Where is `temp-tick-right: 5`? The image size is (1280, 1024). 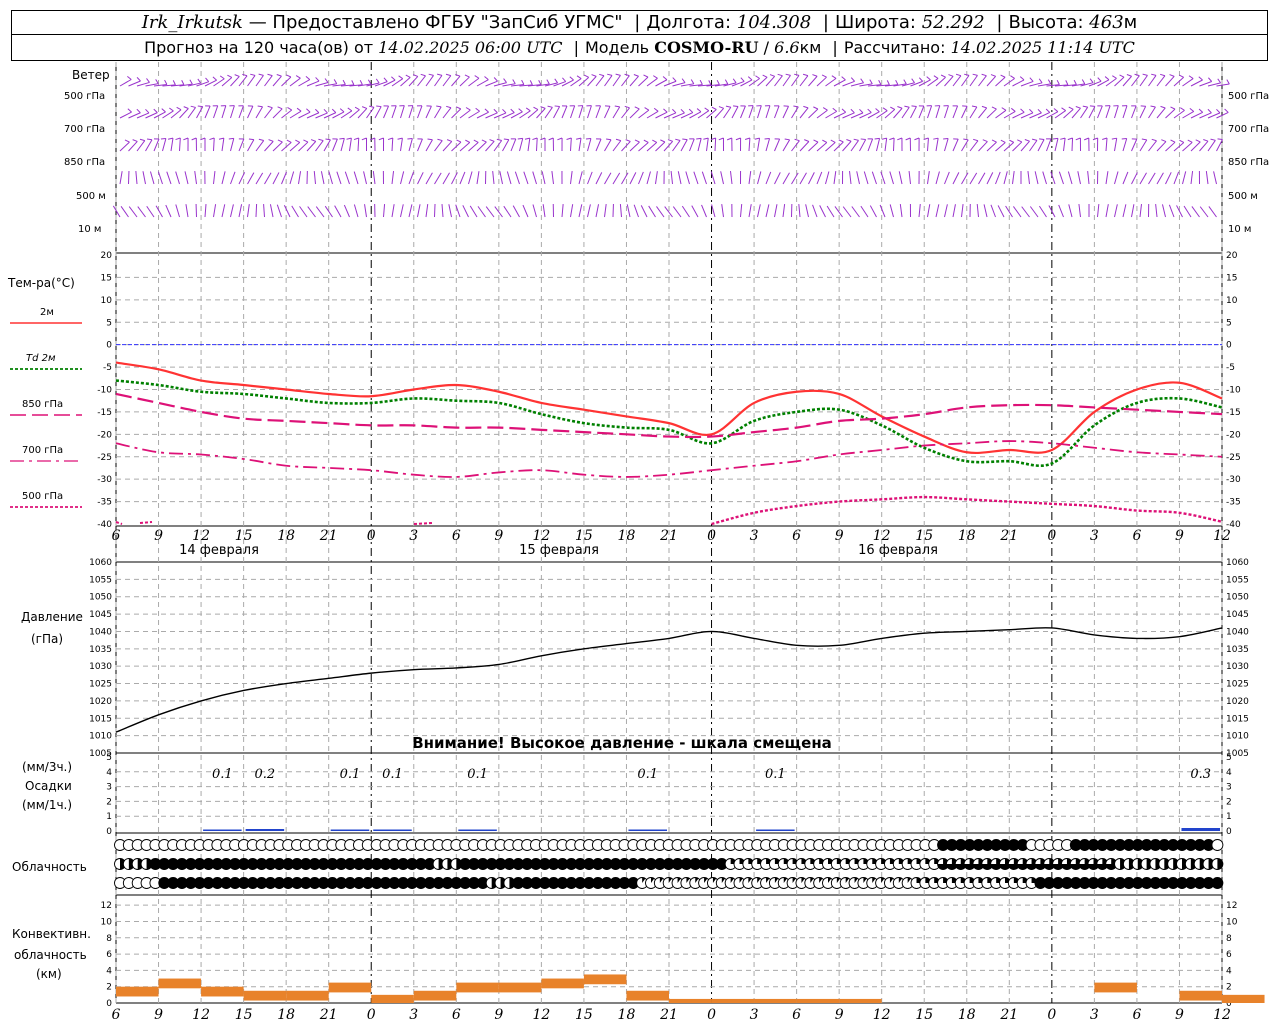
temp-tick-right: 5 is located at coordinates (1229, 323).